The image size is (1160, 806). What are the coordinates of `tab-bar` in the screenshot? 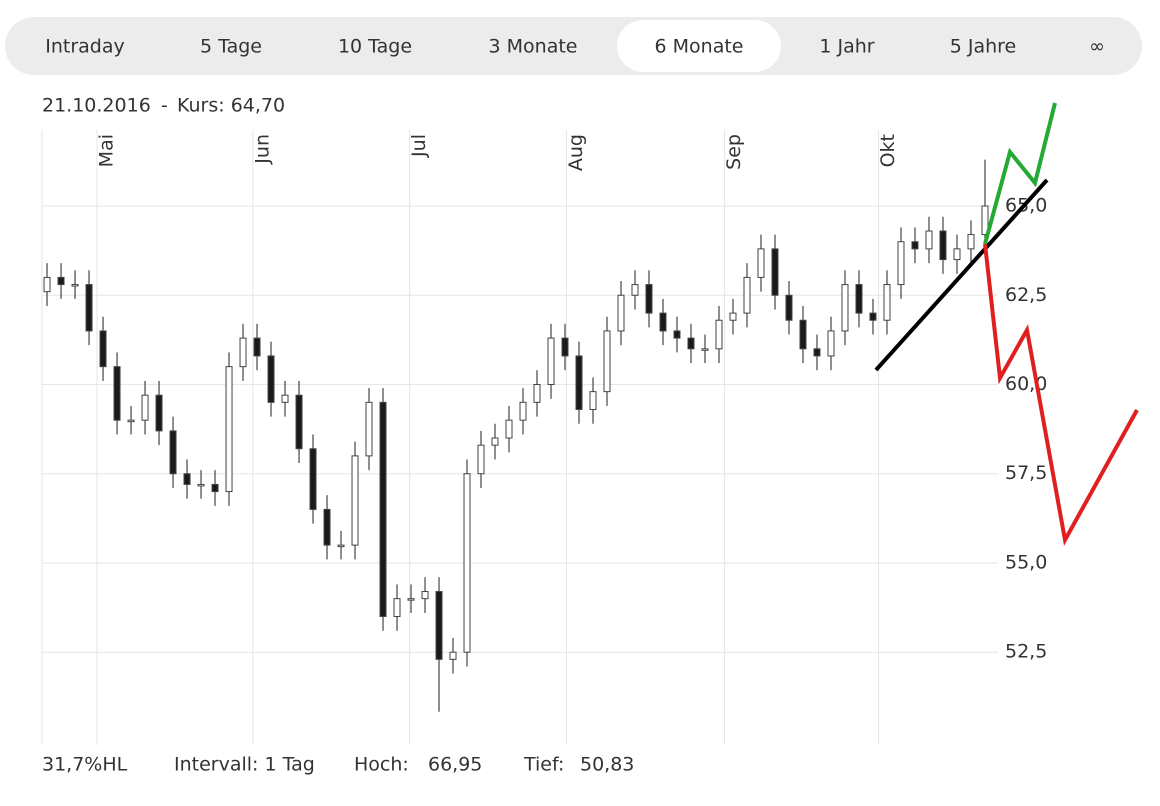 It's located at (573, 46).